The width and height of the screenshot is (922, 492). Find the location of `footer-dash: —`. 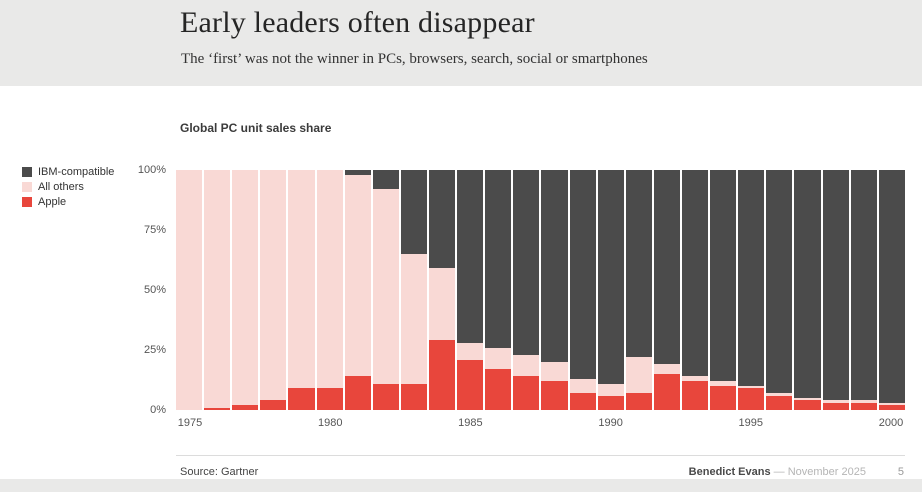

footer-dash: — is located at coordinates (779, 472).